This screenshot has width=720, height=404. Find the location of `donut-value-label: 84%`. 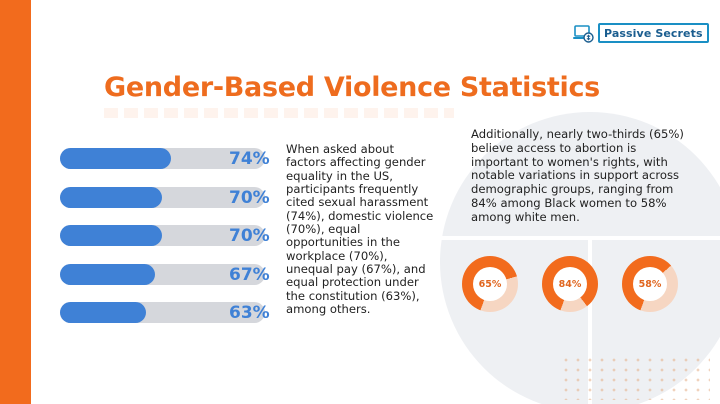

donut-value-label: 84% is located at coordinates (570, 284).